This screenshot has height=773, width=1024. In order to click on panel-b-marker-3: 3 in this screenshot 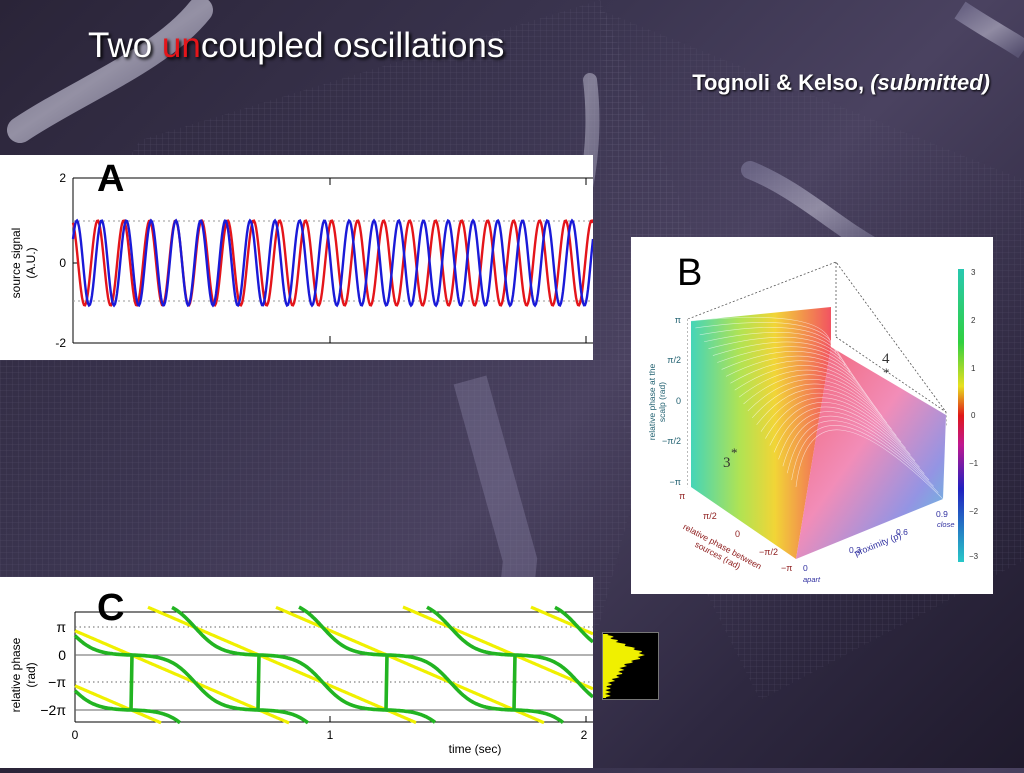, I will do `click(727, 463)`.